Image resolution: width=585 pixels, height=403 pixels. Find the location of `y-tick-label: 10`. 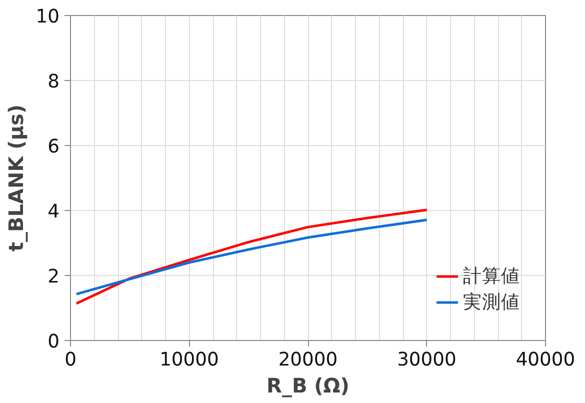

y-tick-label: 10 is located at coordinates (48, 17).